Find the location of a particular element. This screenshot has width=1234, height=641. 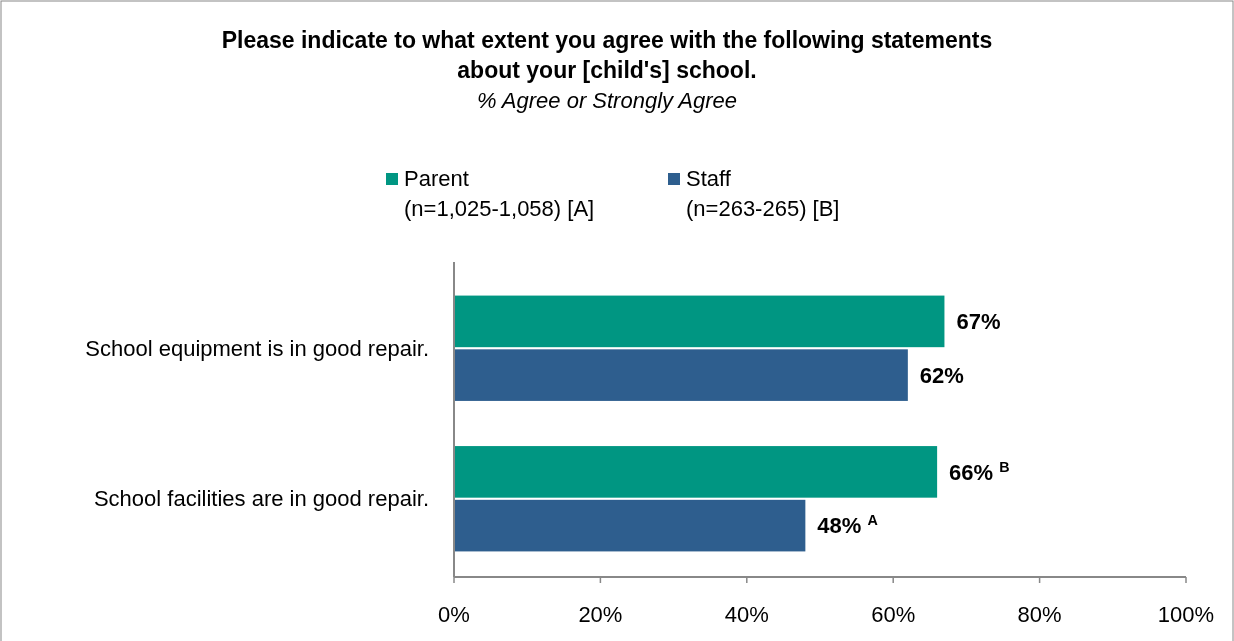

x-tick-label: 40% is located at coordinates (746, 614).